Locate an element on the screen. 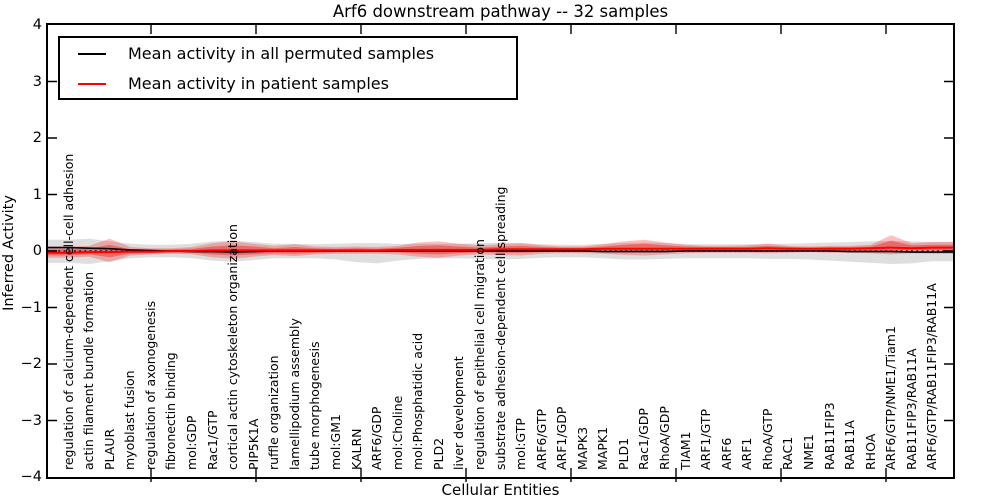 The image size is (1000, 500). x-tick-label: mol:Phosphatidic acid is located at coordinates (418, 401).